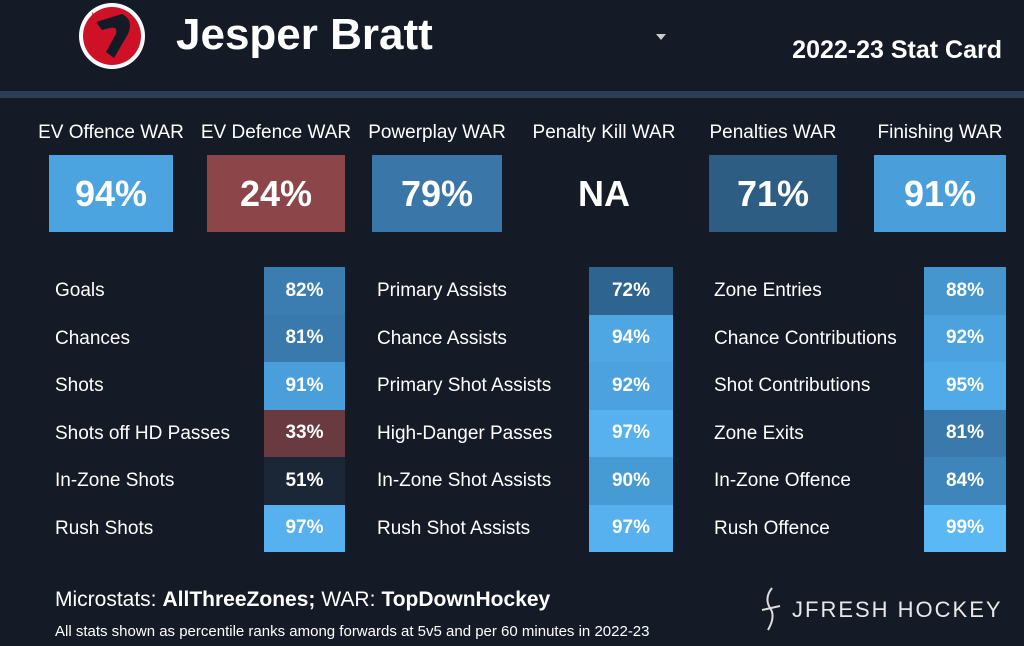 This screenshot has width=1024, height=646. I want to click on stat-value: 91%, so click(304, 386).